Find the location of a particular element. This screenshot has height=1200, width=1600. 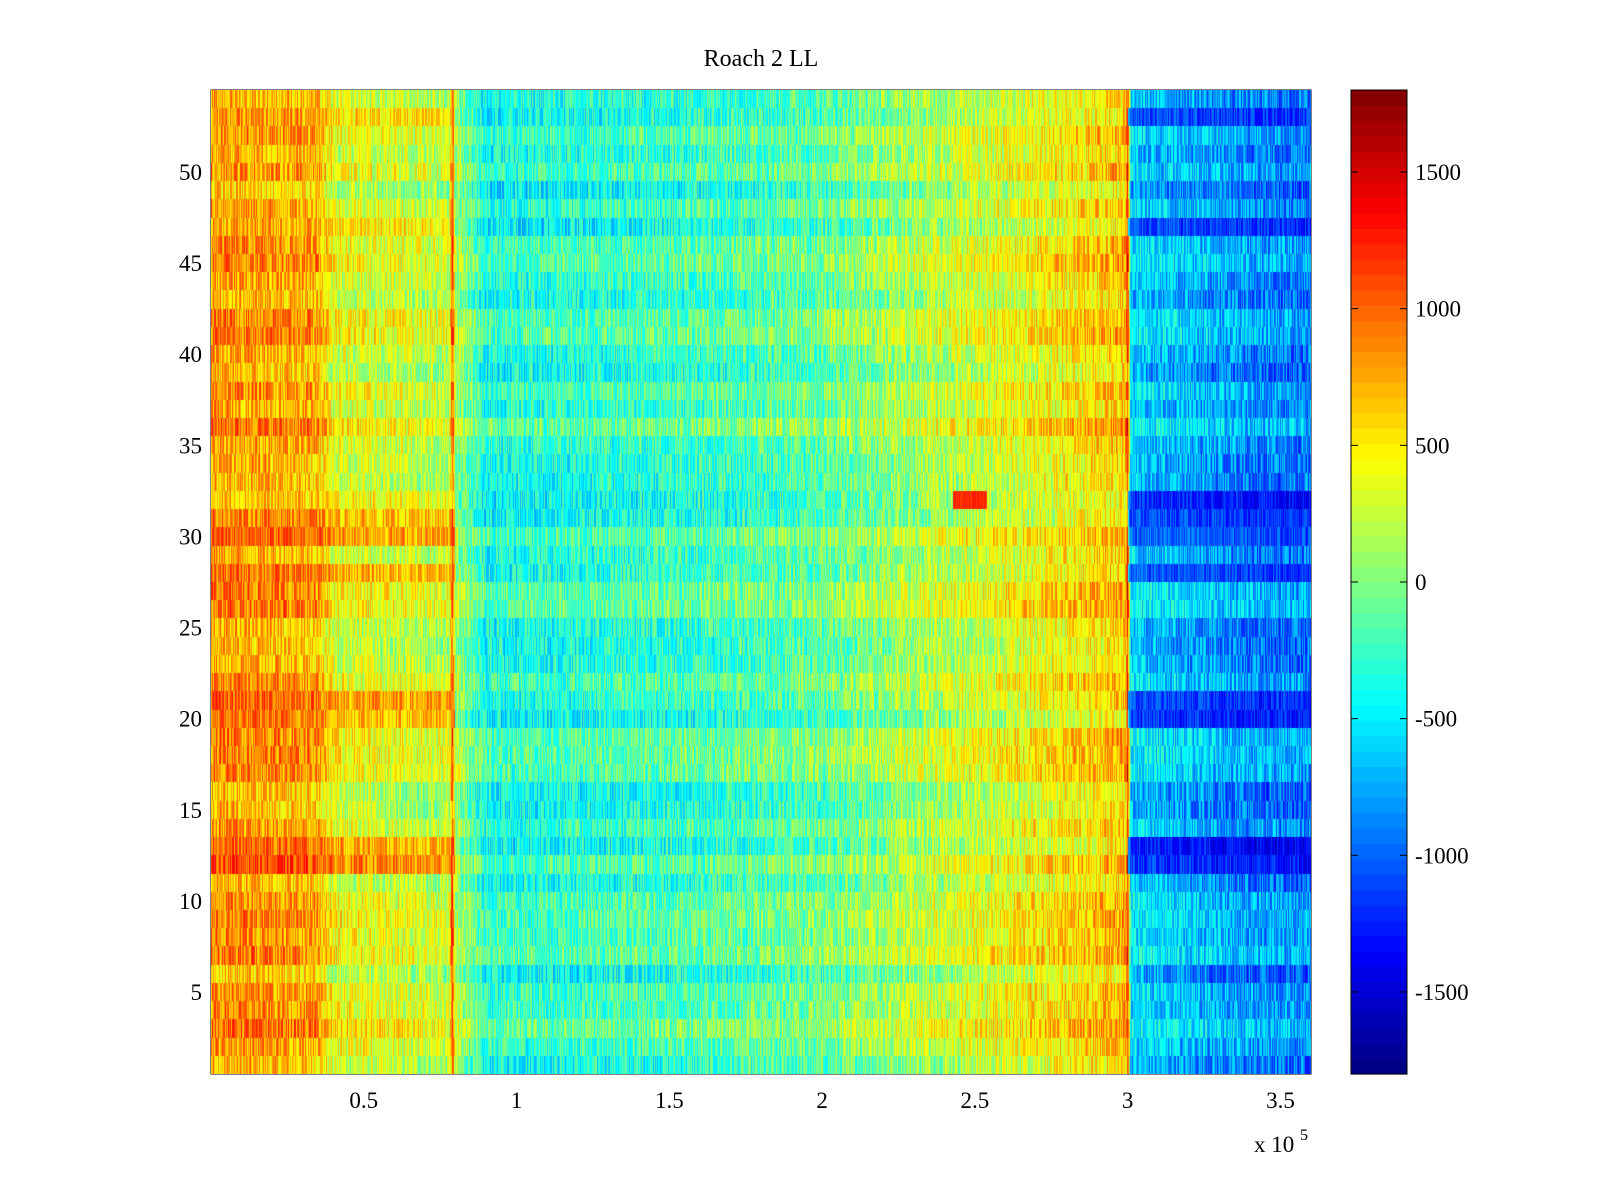

x-exponent-base: x 10 is located at coordinates (1274, 1144).